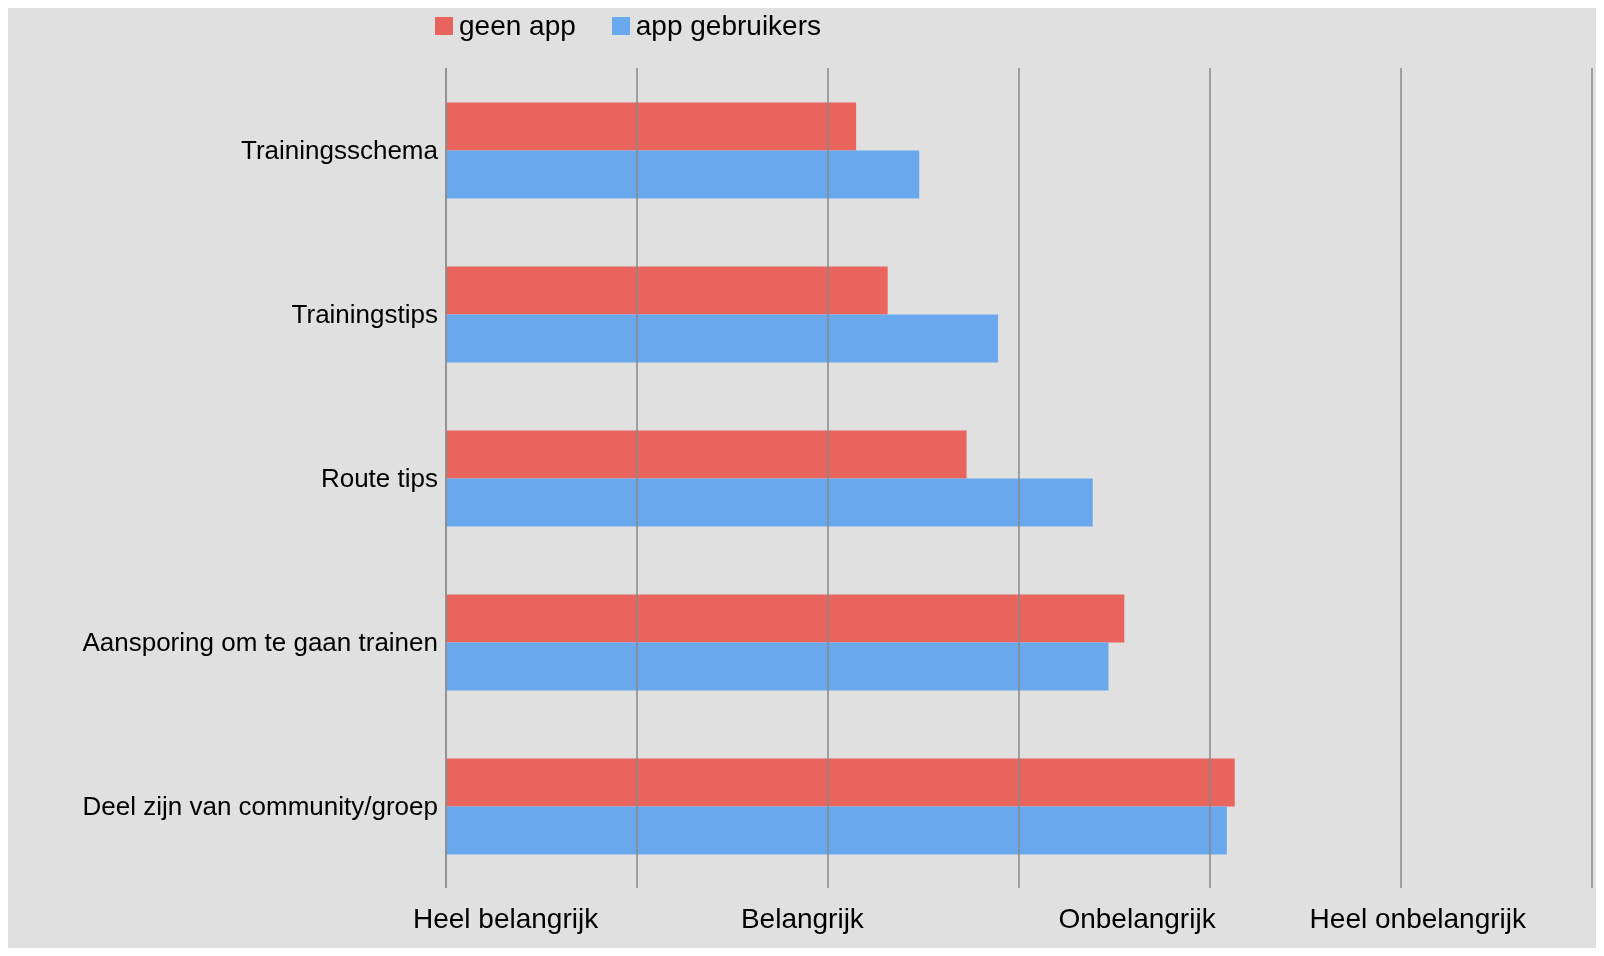 The width and height of the screenshot is (1604, 956). What do you see at coordinates (1137, 919) in the screenshot?
I see `text: Onbelangrijk` at bounding box center [1137, 919].